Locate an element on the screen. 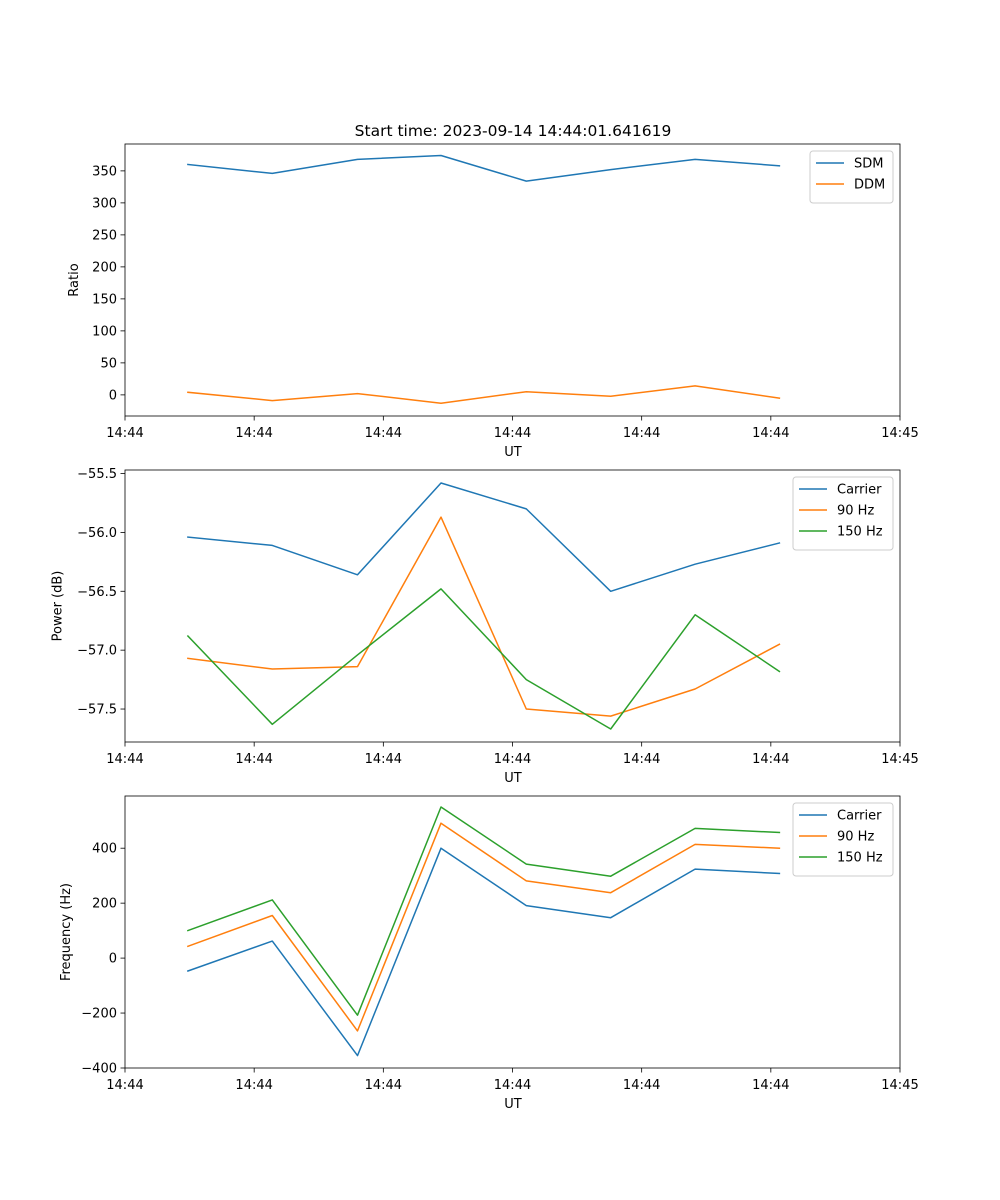 The width and height of the screenshot is (1000, 1200). legend-label-sdm: SDM is located at coordinates (868, 164).